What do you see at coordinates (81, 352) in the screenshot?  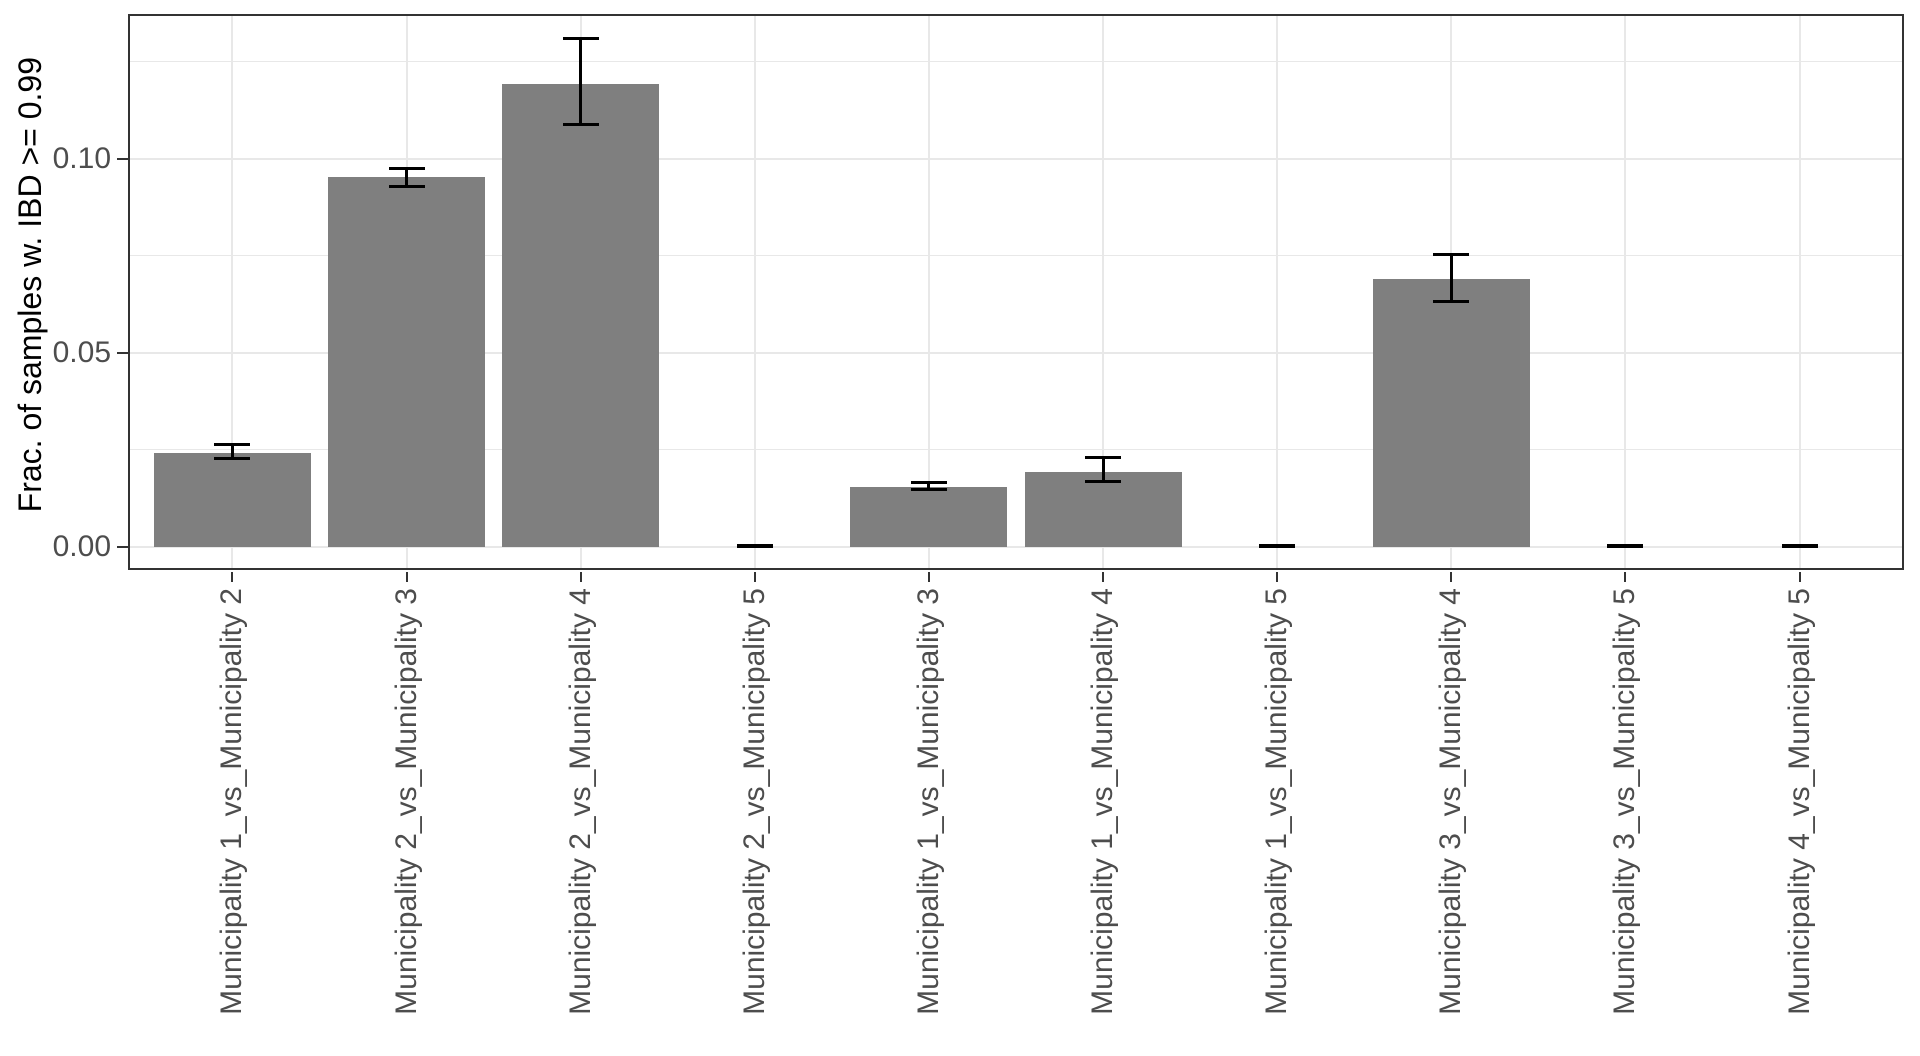 I see `y-tick-label: 0.05` at bounding box center [81, 352].